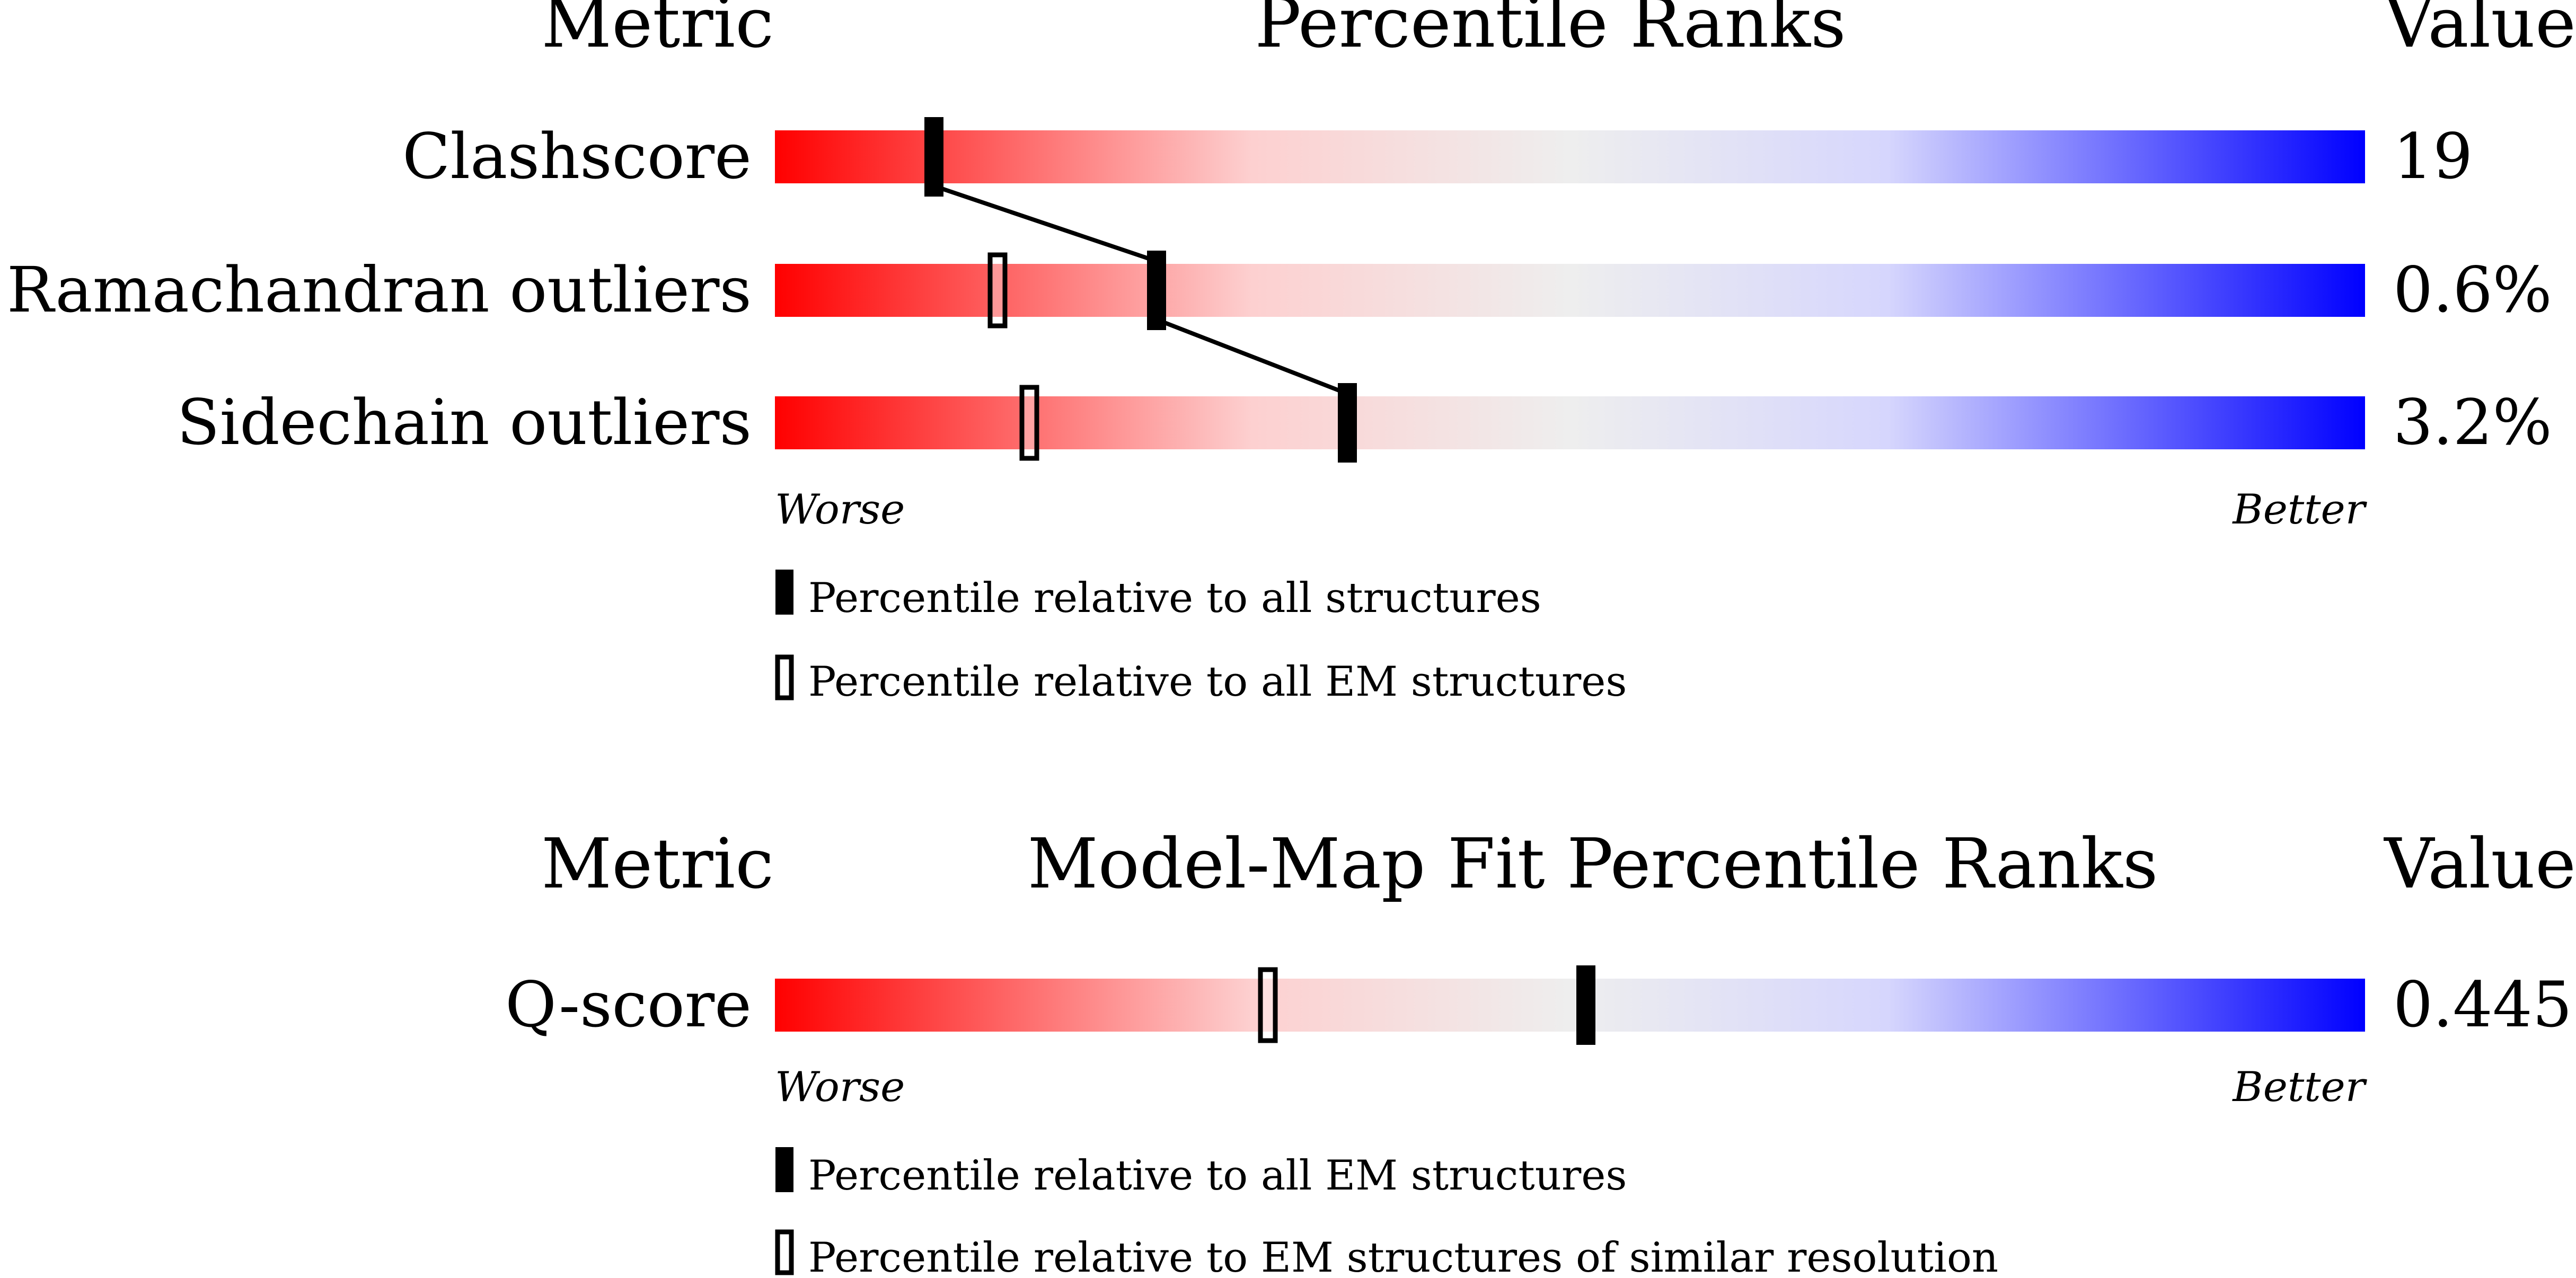 The width and height of the screenshot is (2576, 1278). I want to click on metric-label: Clashscore, so click(577, 156).